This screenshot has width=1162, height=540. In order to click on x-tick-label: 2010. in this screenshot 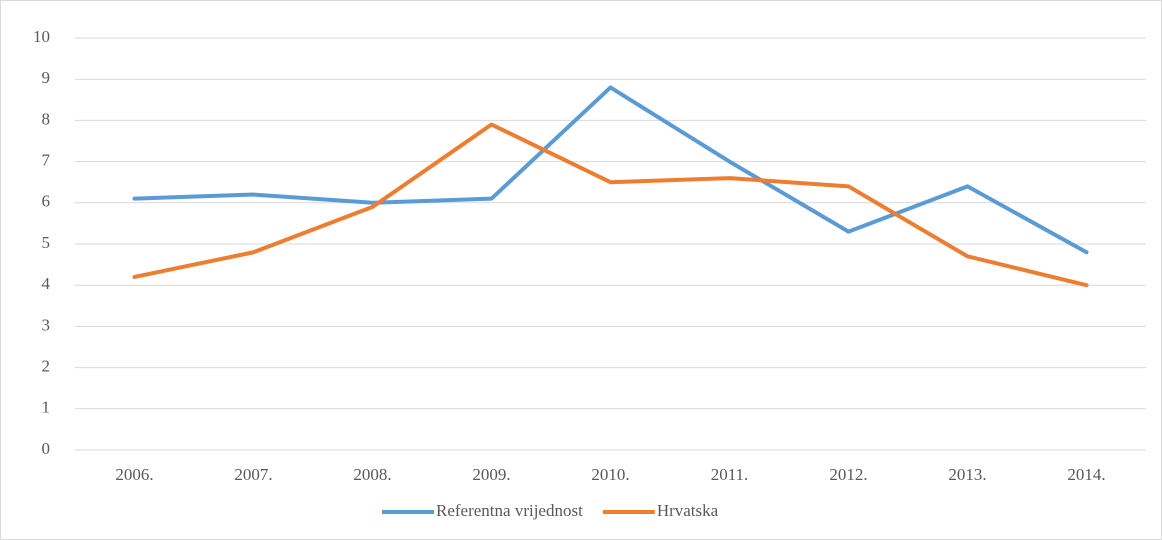, I will do `click(610, 474)`.